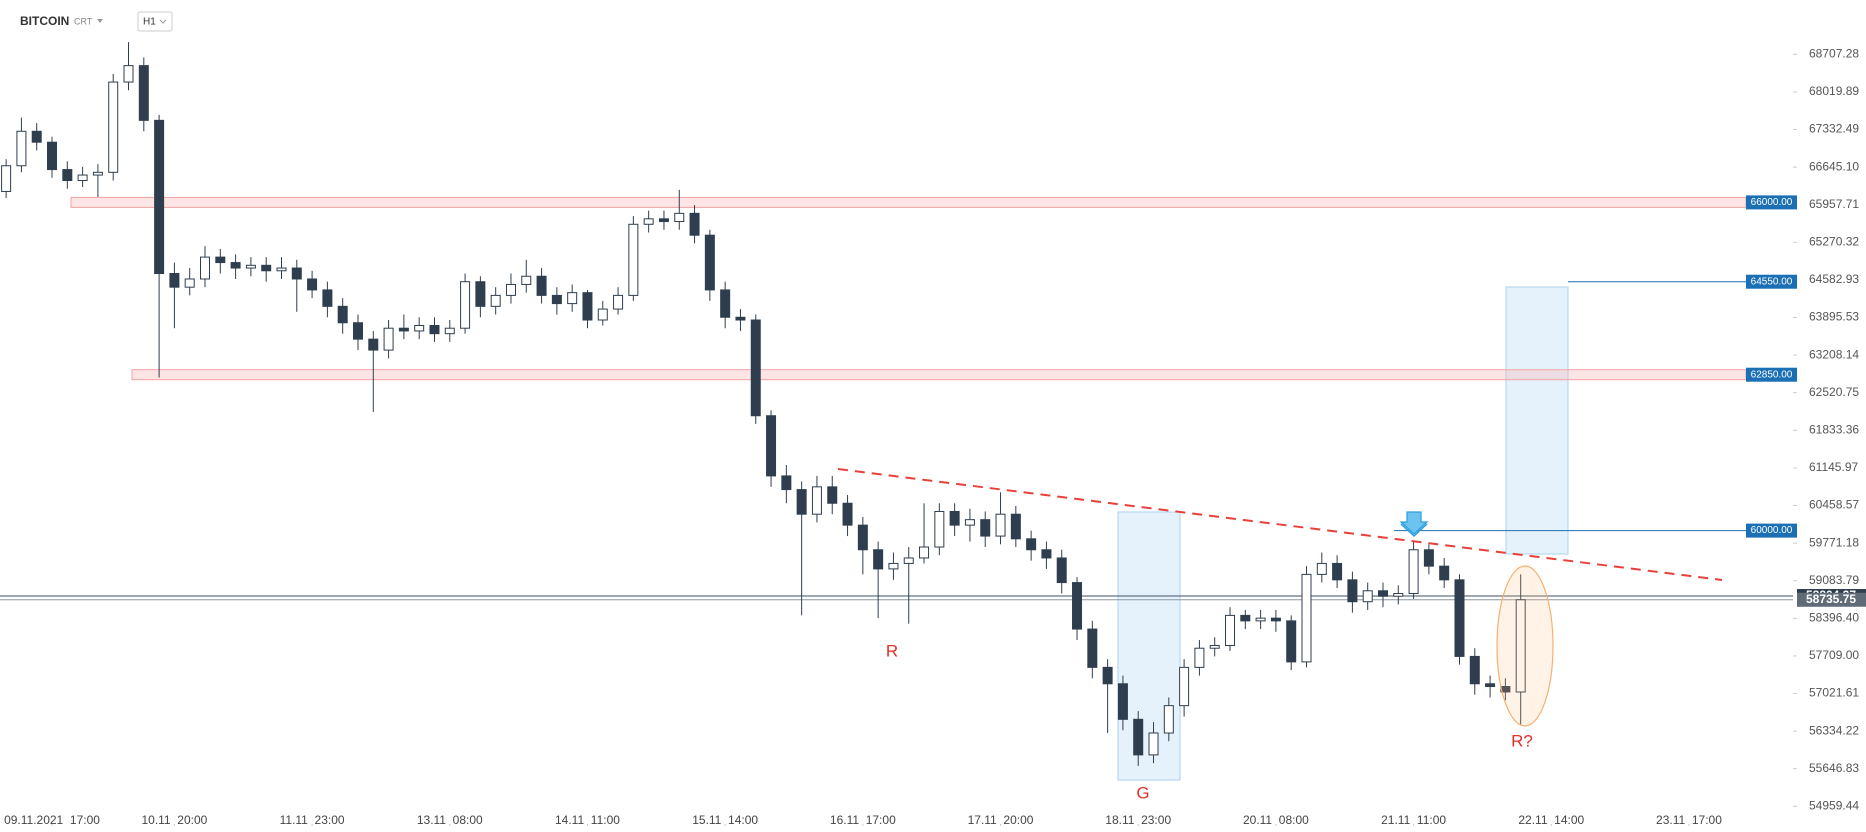 The image size is (1866, 832). Describe the element at coordinates (587, 820) in the screenshot. I see `x-tick-label: 14.11 11:00` at that location.